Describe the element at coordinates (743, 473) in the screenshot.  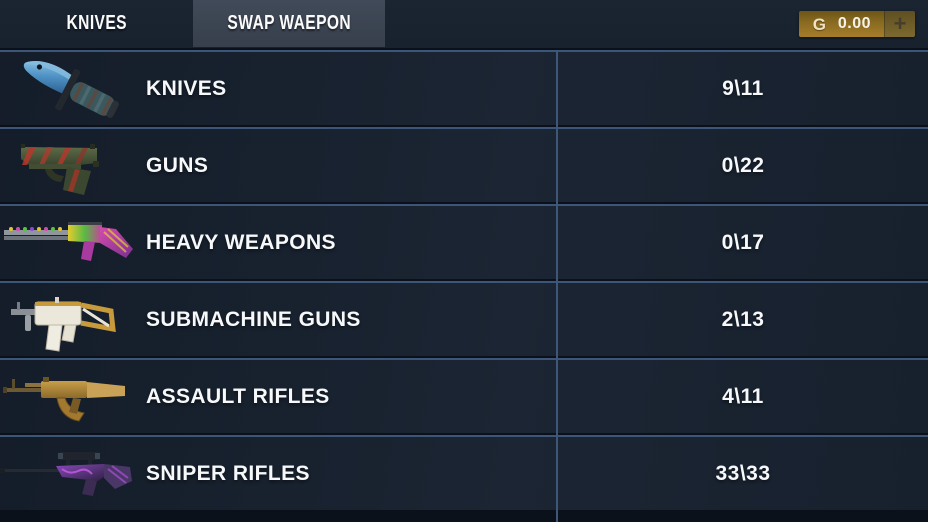
I see `category-count: 33\33` at that location.